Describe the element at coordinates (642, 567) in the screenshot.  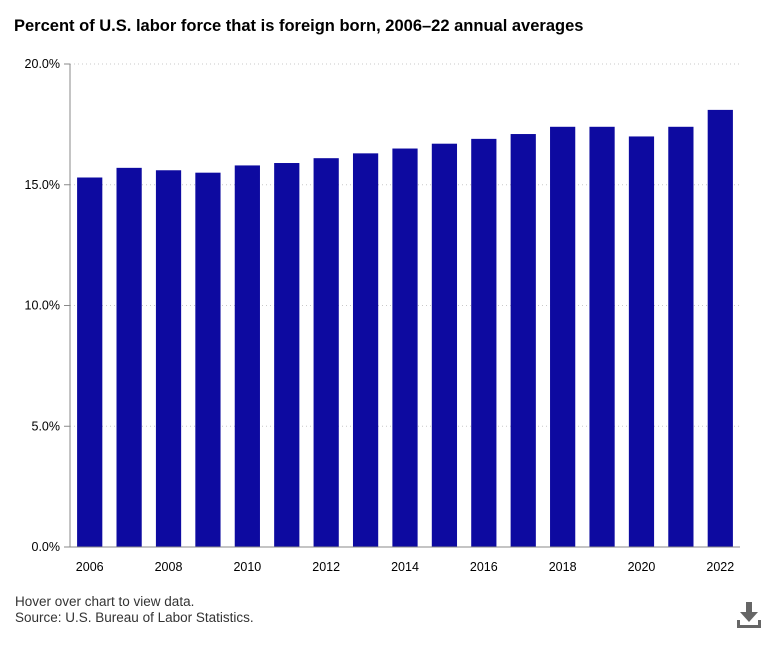
I see `x-tick-label: 2020` at that location.